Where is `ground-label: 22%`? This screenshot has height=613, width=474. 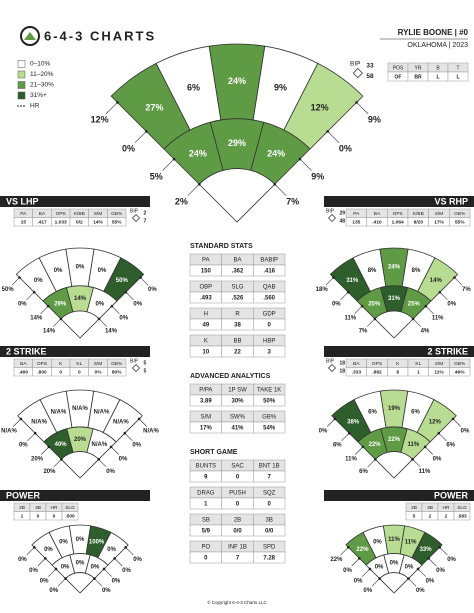
ground-label: 22% is located at coordinates (336, 560).